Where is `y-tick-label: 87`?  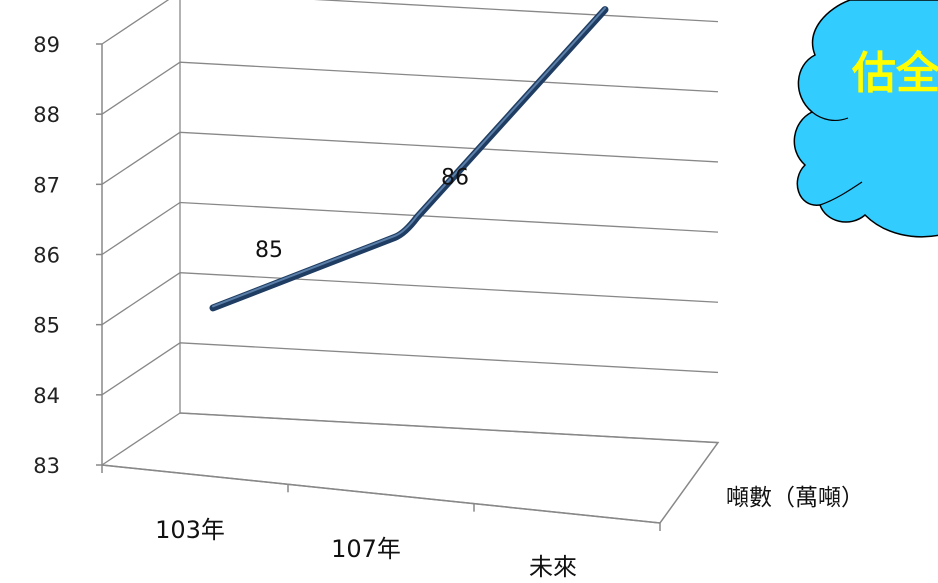
y-tick-label: 87 is located at coordinates (46, 185).